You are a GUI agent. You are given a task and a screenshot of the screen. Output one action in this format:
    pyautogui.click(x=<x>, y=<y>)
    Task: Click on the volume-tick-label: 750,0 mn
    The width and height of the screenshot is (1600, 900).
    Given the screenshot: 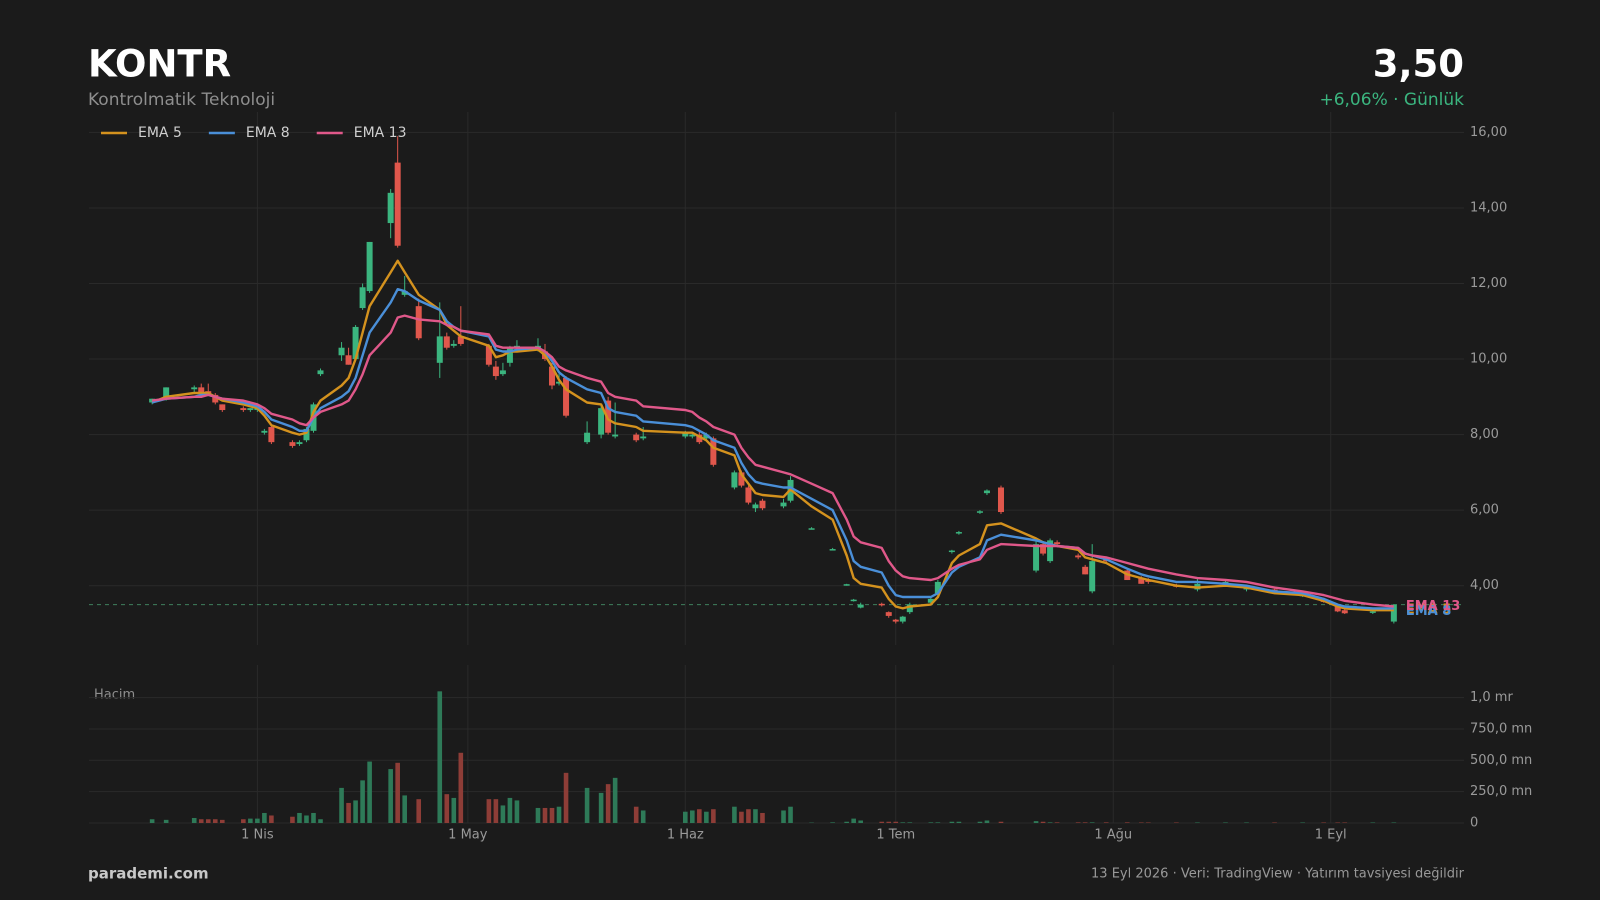 What is the action you would take?
    pyautogui.click(x=1501, y=728)
    